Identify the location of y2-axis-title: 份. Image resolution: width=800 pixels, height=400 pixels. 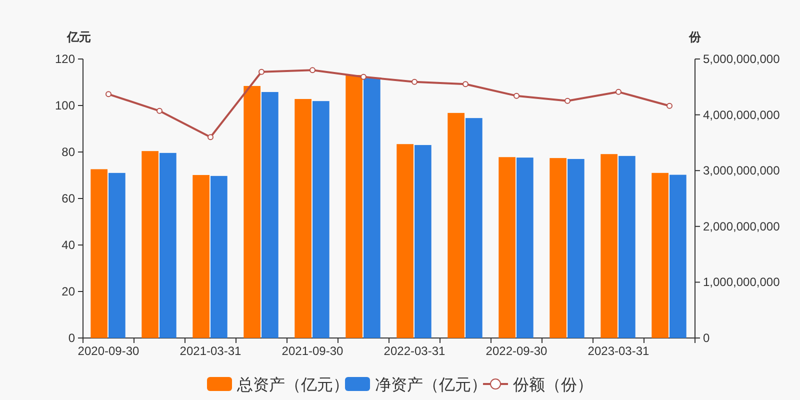
(695, 37).